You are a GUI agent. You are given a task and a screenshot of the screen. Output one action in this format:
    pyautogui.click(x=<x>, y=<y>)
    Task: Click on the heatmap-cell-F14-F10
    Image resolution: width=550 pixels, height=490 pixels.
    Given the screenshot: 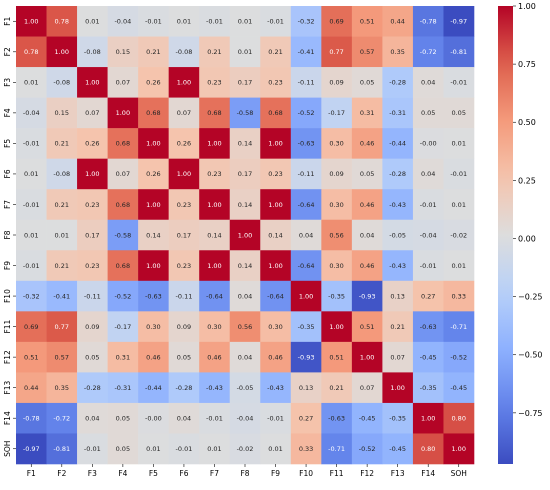 What is the action you would take?
    pyautogui.click(x=306, y=418)
    